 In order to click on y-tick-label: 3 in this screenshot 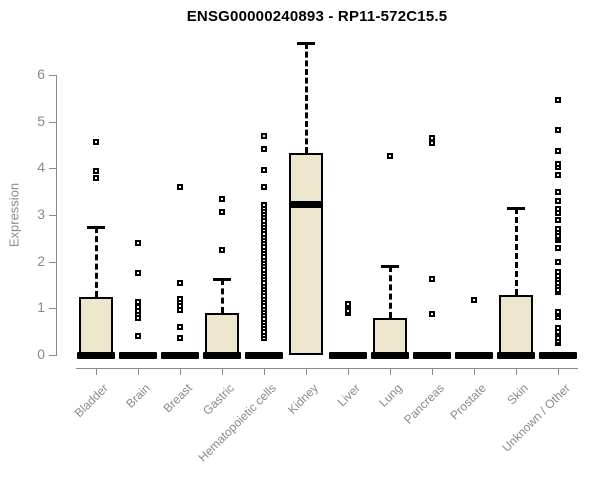, I will do `click(41, 214)`.